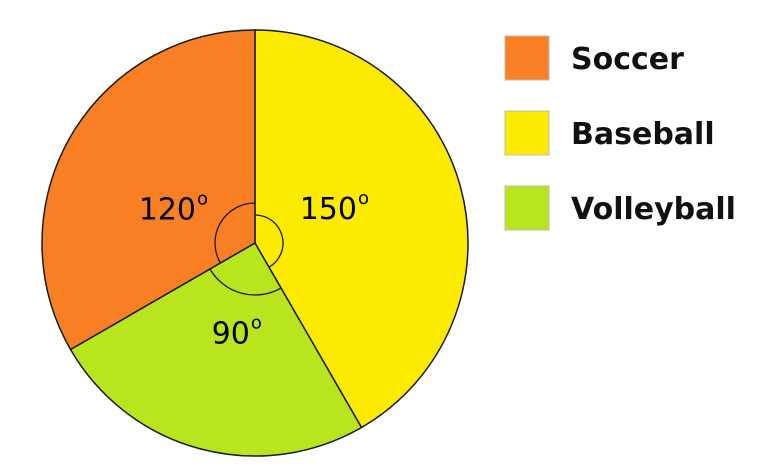 This screenshot has width=768, height=473. I want to click on degree-mark-volleyball: o, so click(256, 323).